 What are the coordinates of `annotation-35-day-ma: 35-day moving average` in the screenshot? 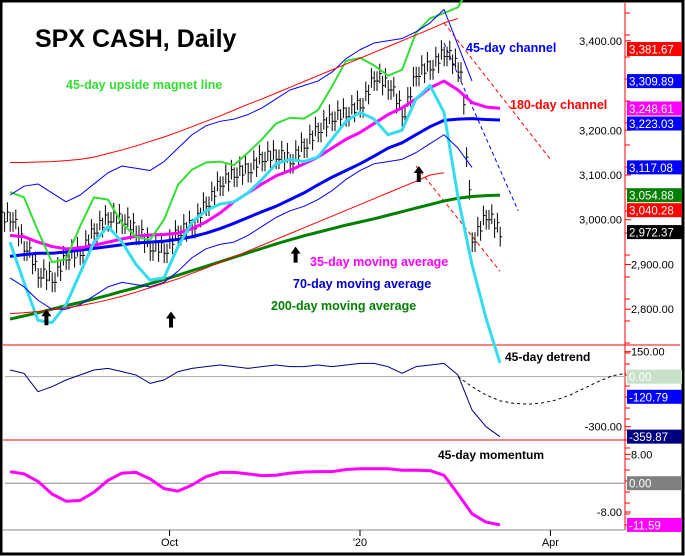 It's located at (379, 262).